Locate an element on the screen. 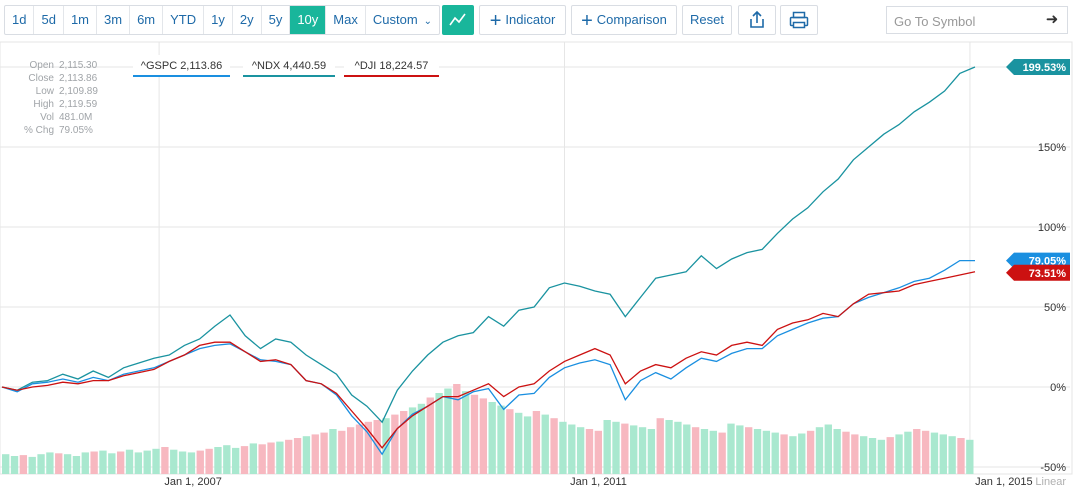 This screenshot has height=493, width=1082. indicator-button: + Indicator is located at coordinates (522, 20).